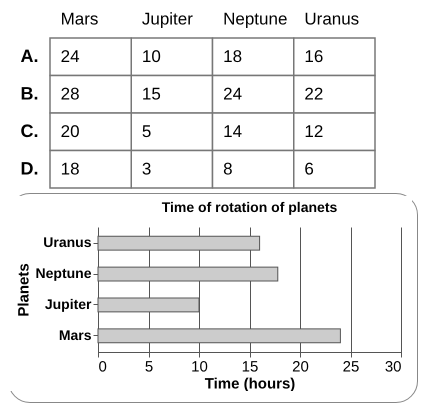 Image resolution: width=433 pixels, height=412 pixels. Describe the element at coordinates (75, 334) in the screenshot. I see `y-tick-label: Mars` at that location.